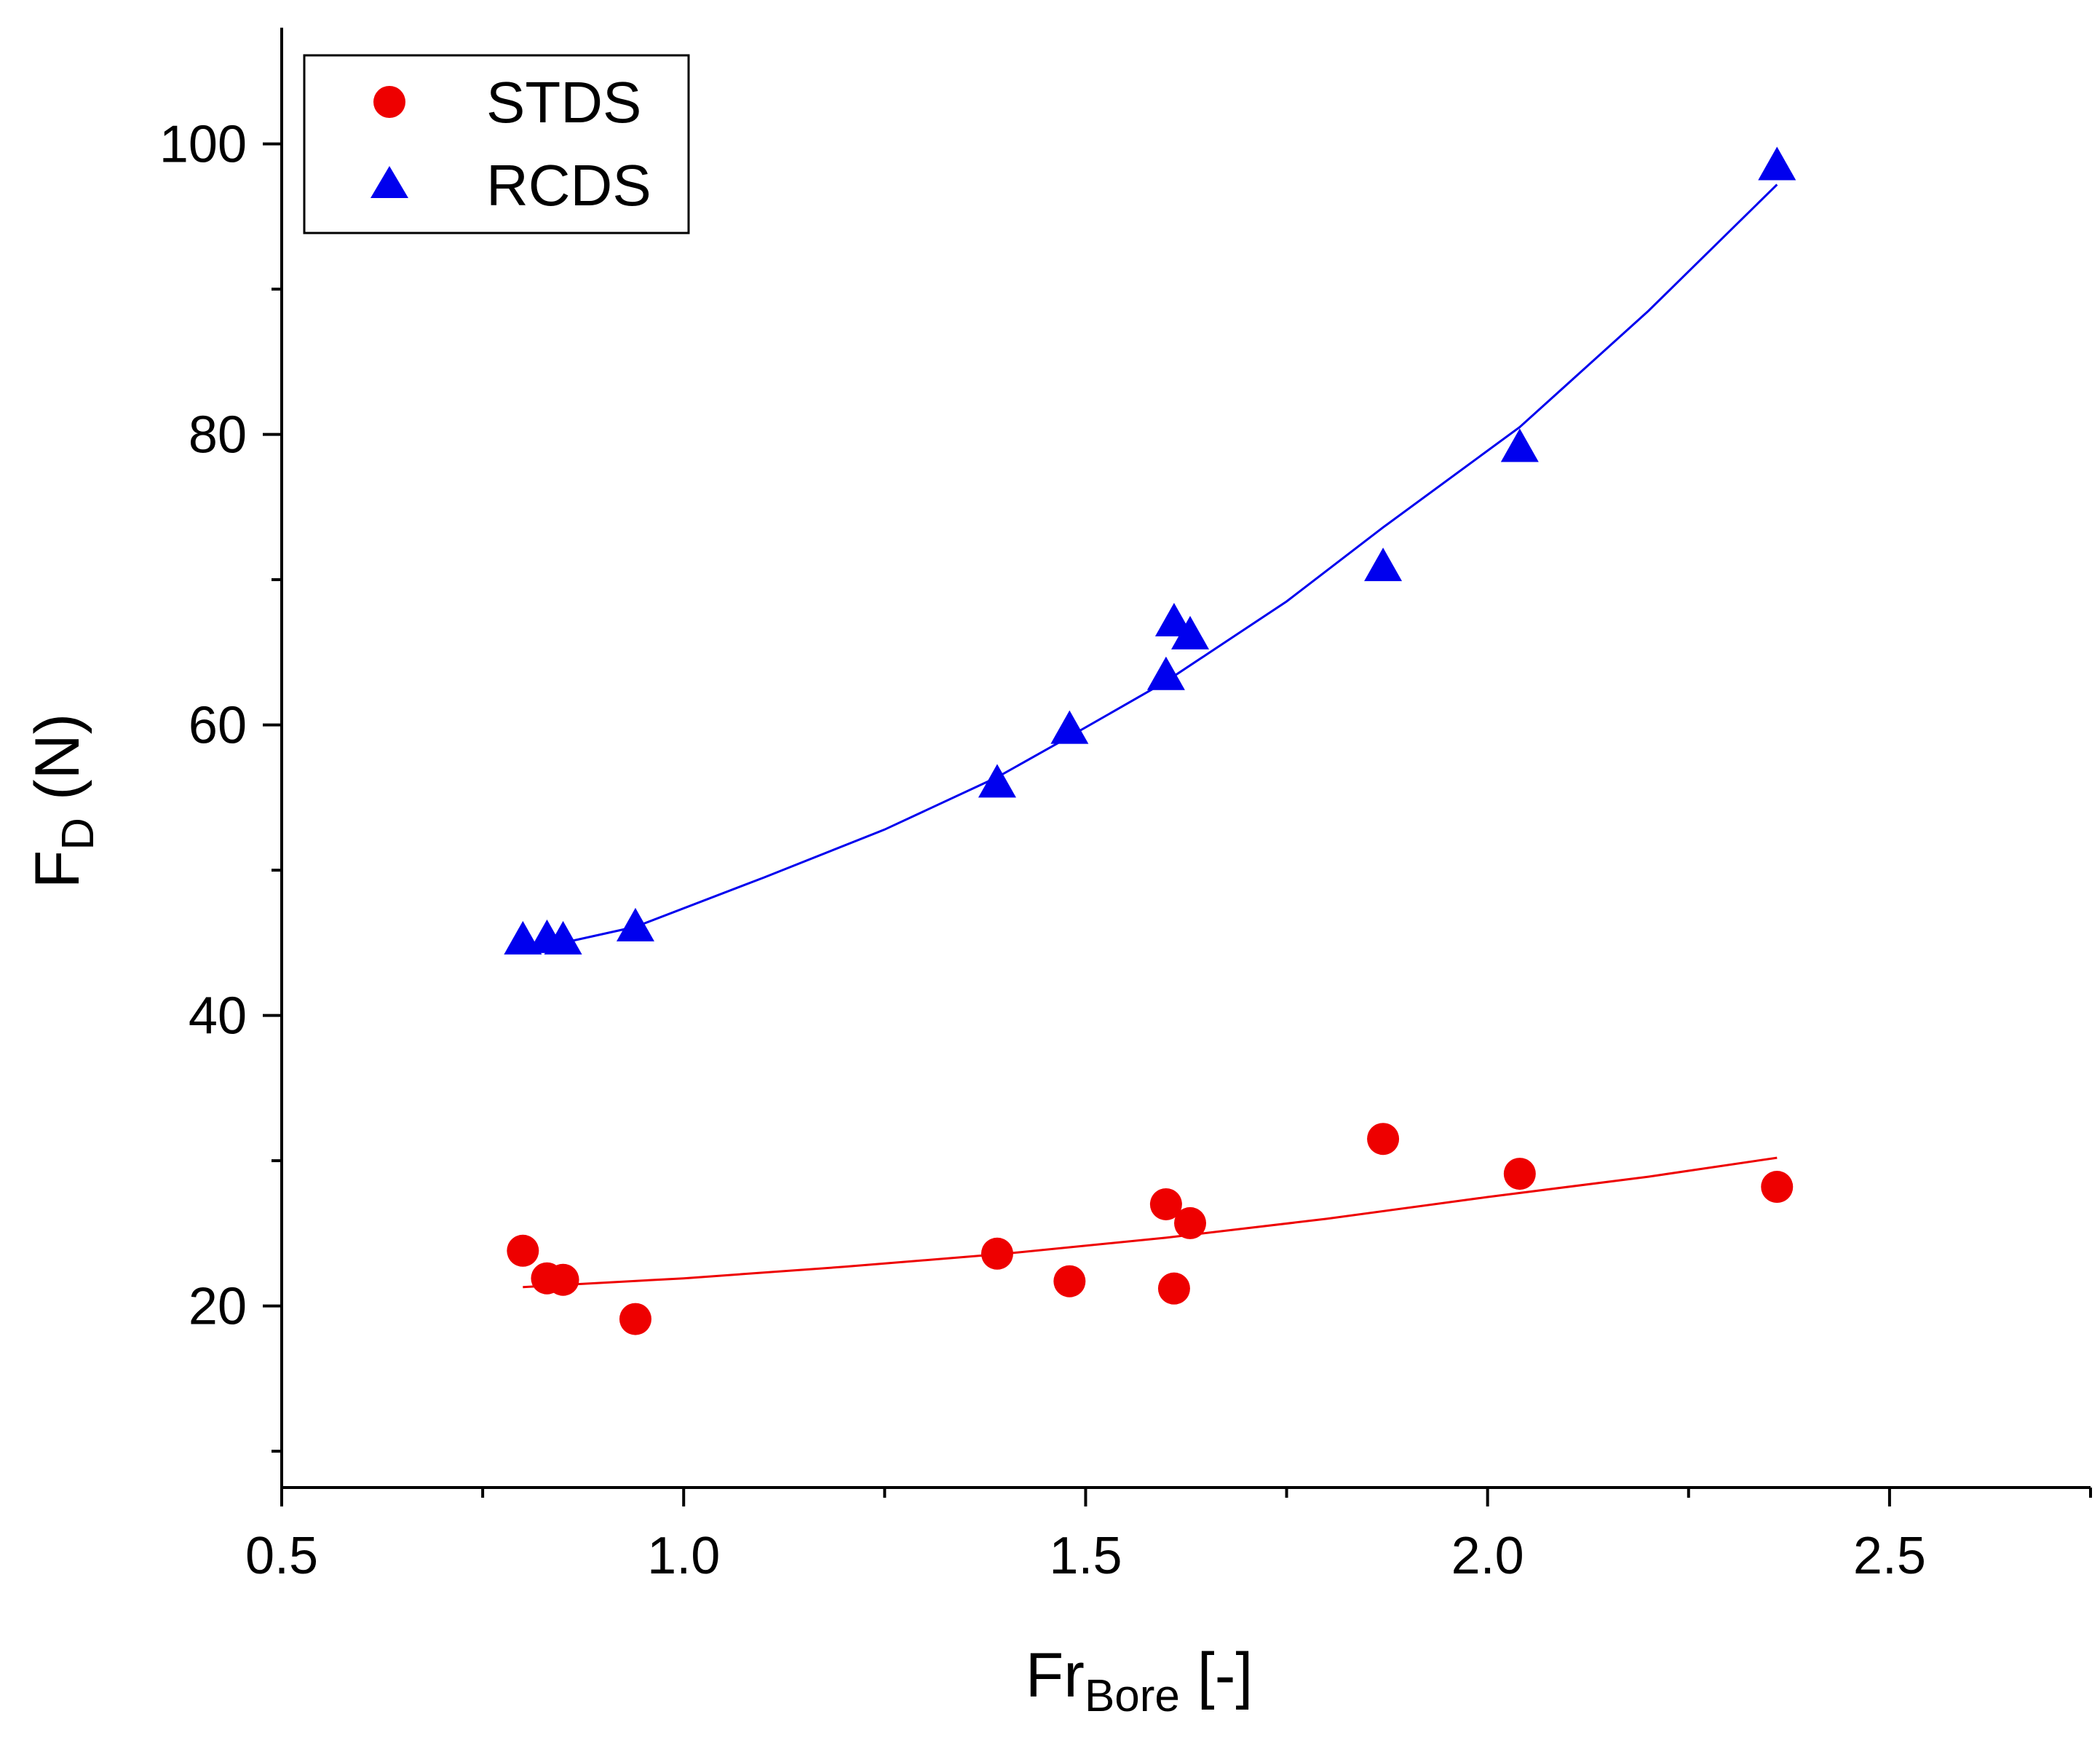 This screenshot has width=2100, height=1738. I want to click on y-tick-label: 80, so click(218, 435).